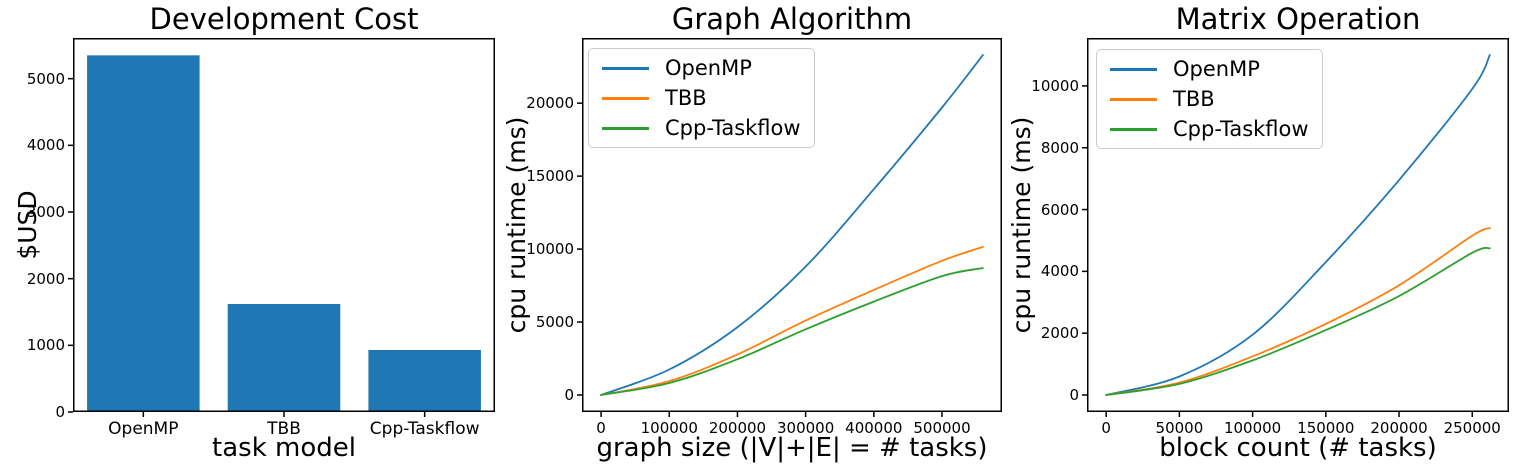 Image resolution: width=1516 pixels, height=466 pixels. I want to click on y-axis-label-usd: $USD, so click(27, 225).